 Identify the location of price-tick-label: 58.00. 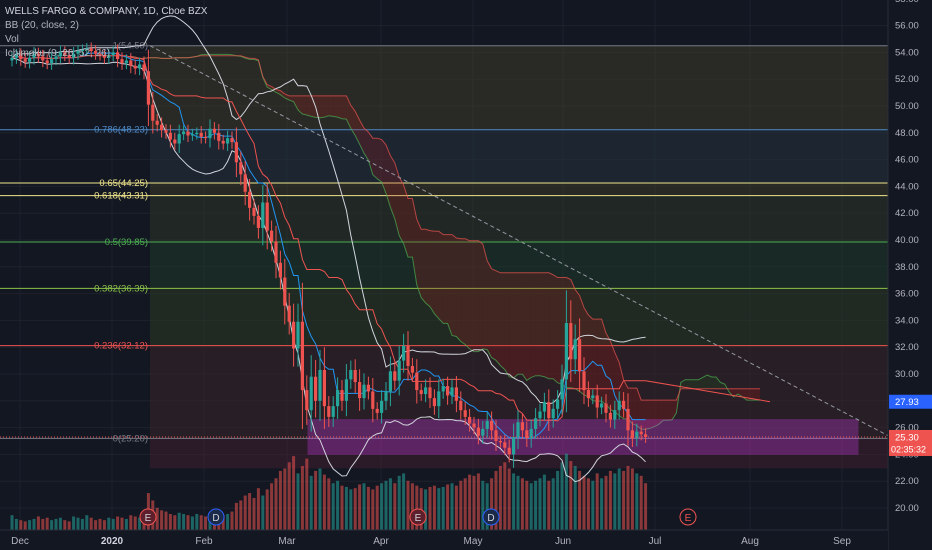
(907, 2).